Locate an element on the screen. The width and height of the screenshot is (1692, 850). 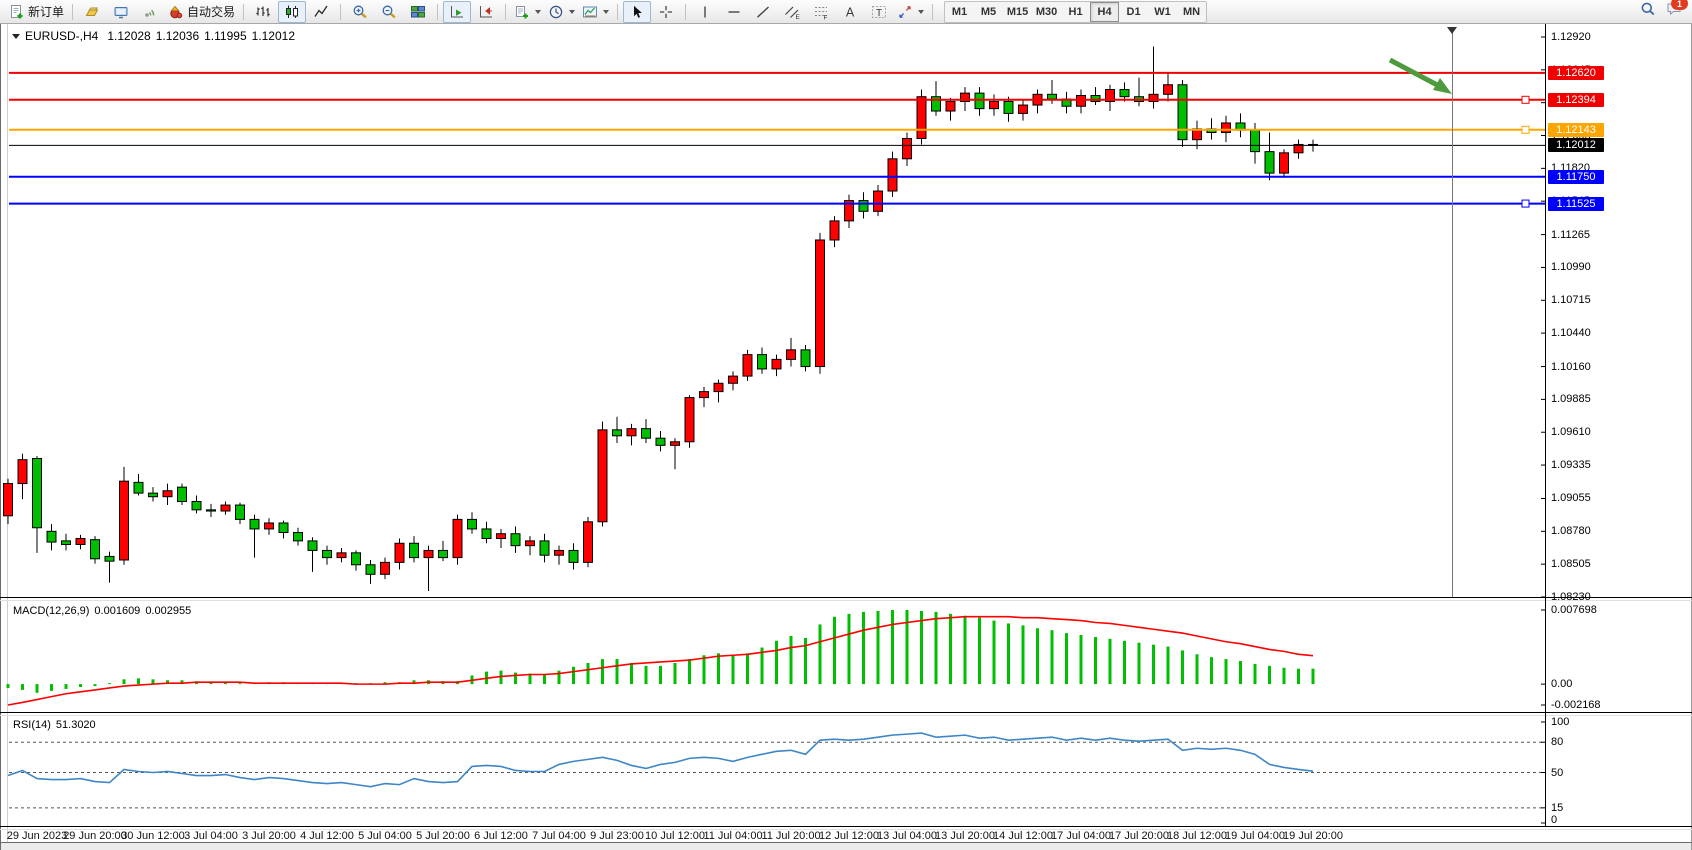
crosshair-button is located at coordinates (666, 12).